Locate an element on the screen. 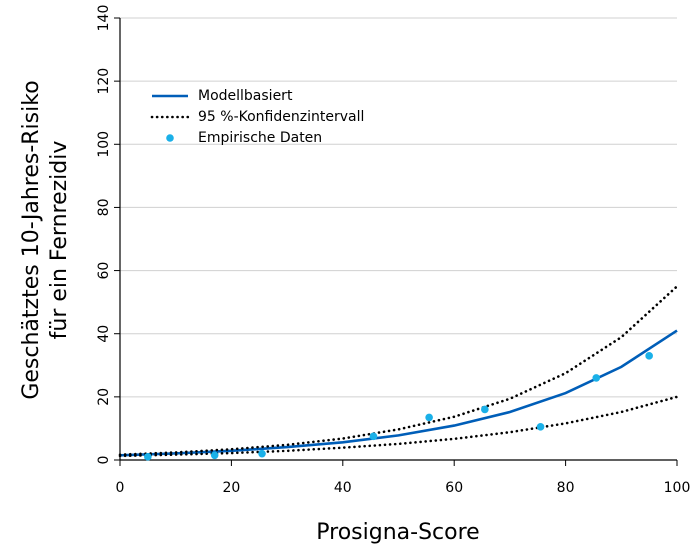 The image size is (694, 550). legend-label: Modellbasiert is located at coordinates (245, 96).